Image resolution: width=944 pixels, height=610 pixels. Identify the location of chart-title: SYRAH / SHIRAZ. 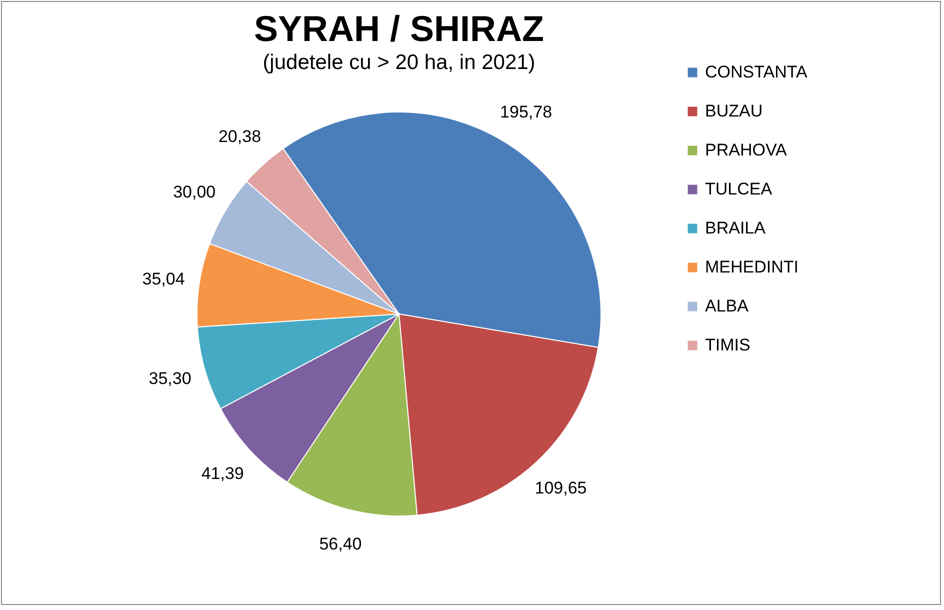
(399, 28).